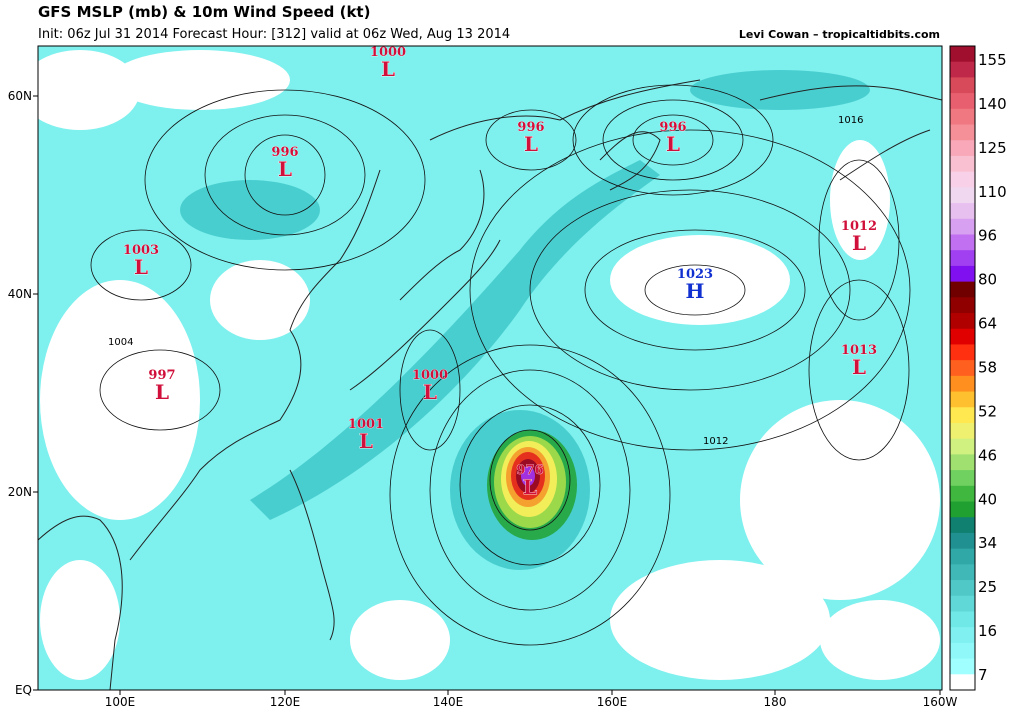 This screenshot has width=1024, height=715. What do you see at coordinates (987, 324) in the screenshot?
I see `colorbar-label: 64` at bounding box center [987, 324].